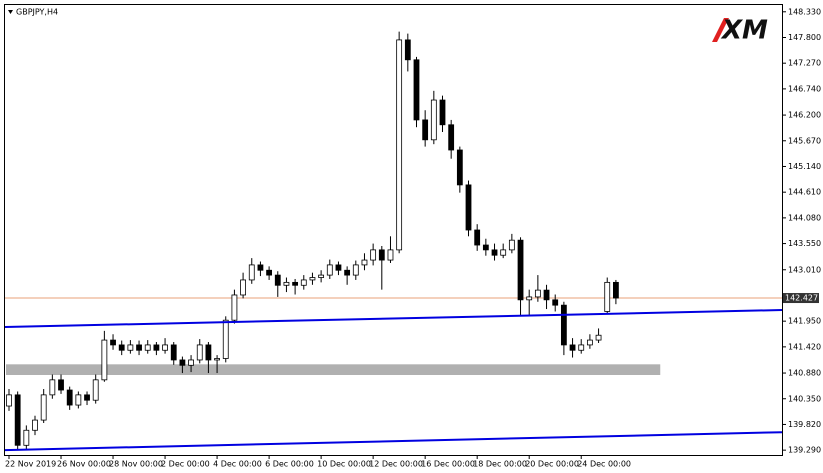 This screenshot has height=473, width=823. Describe the element at coordinates (30, 464) in the screenshot. I see `x-tick-label: 22 Nov 2019` at that location.